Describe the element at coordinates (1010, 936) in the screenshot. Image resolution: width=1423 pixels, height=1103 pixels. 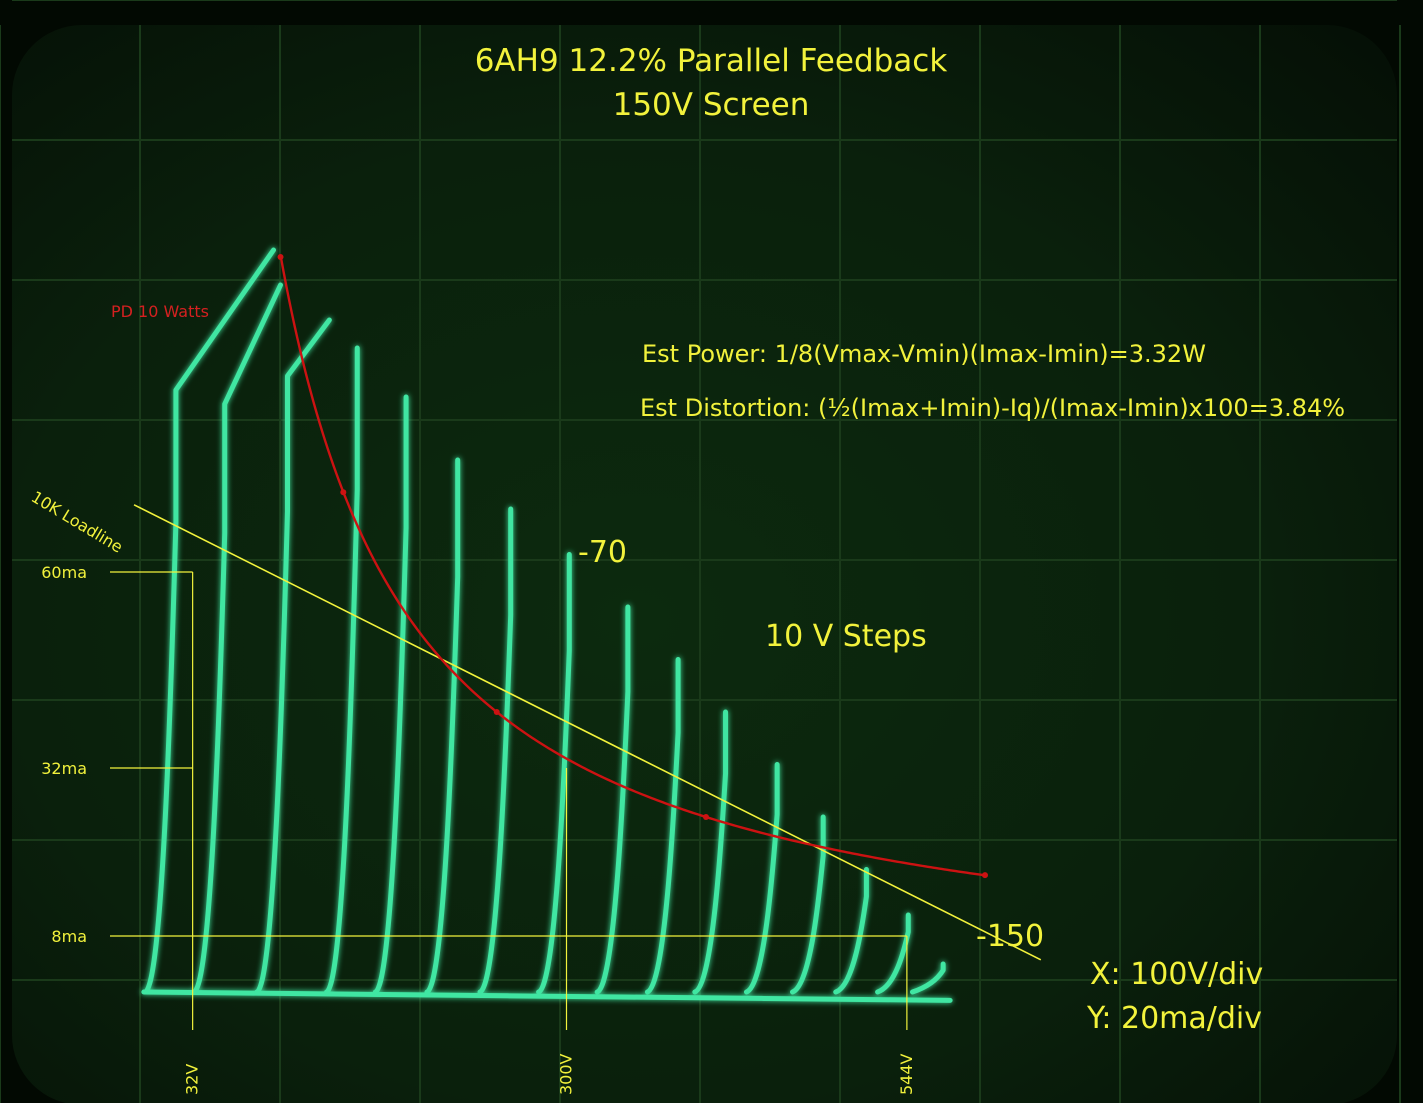
I see `grid-label-last: -150` at that location.